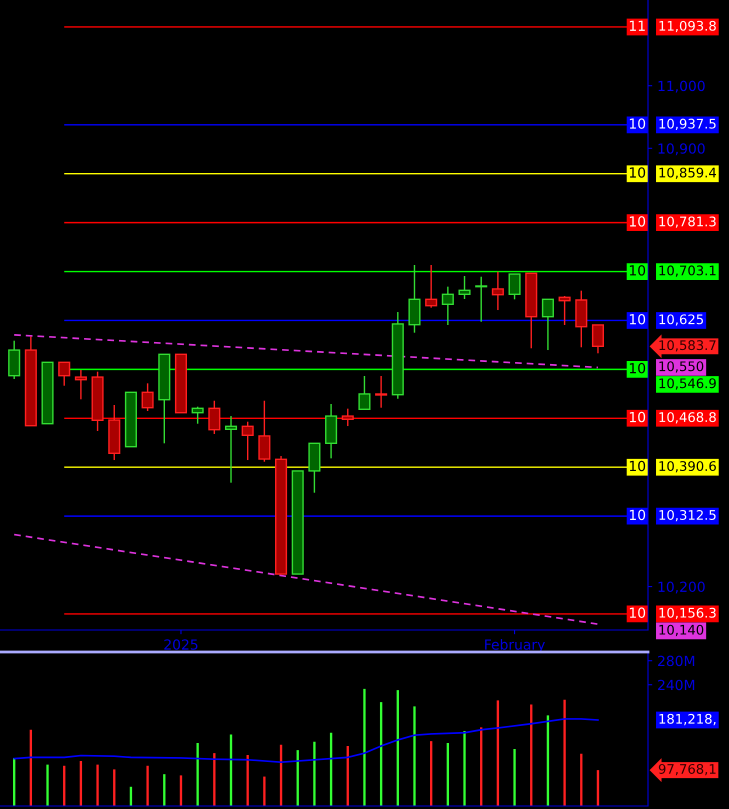 The image size is (729, 809). I want to click on ref-line-label: 10,312.5, so click(687, 516).